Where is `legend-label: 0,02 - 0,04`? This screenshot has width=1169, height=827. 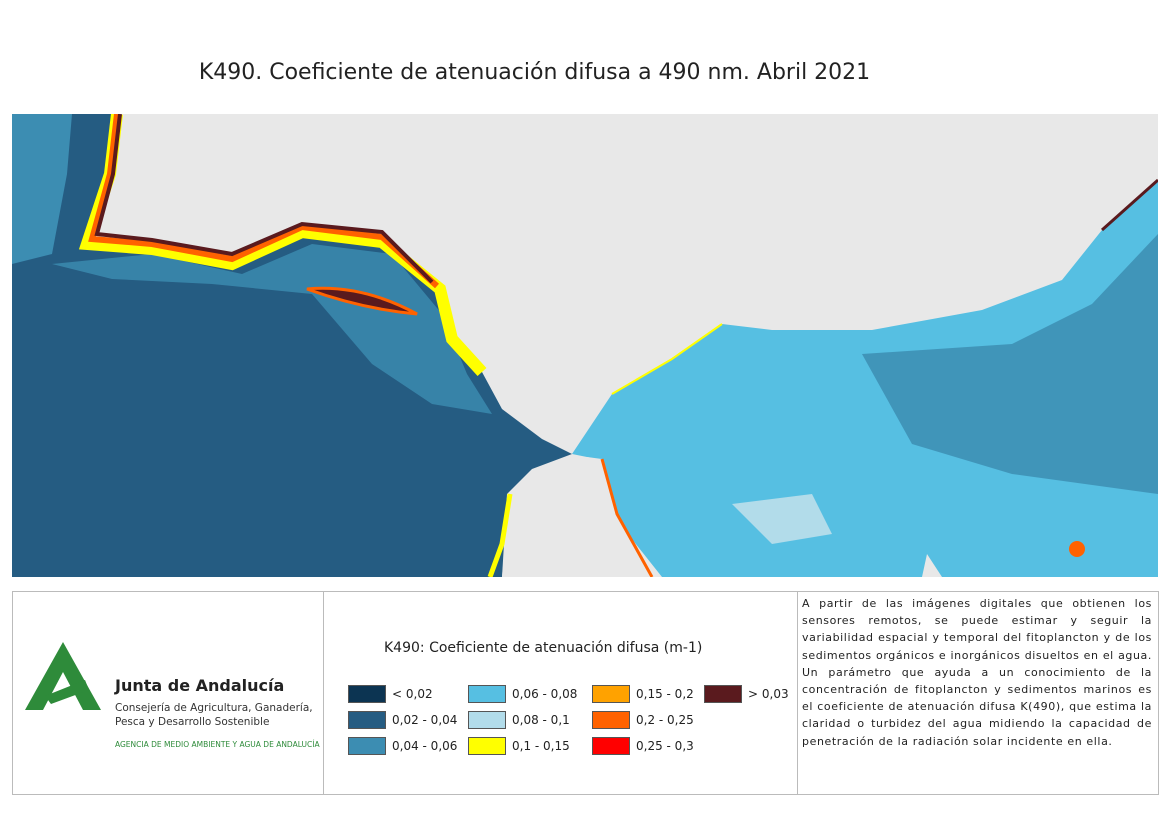 legend-label: 0,02 - 0,04 is located at coordinates (425, 720).